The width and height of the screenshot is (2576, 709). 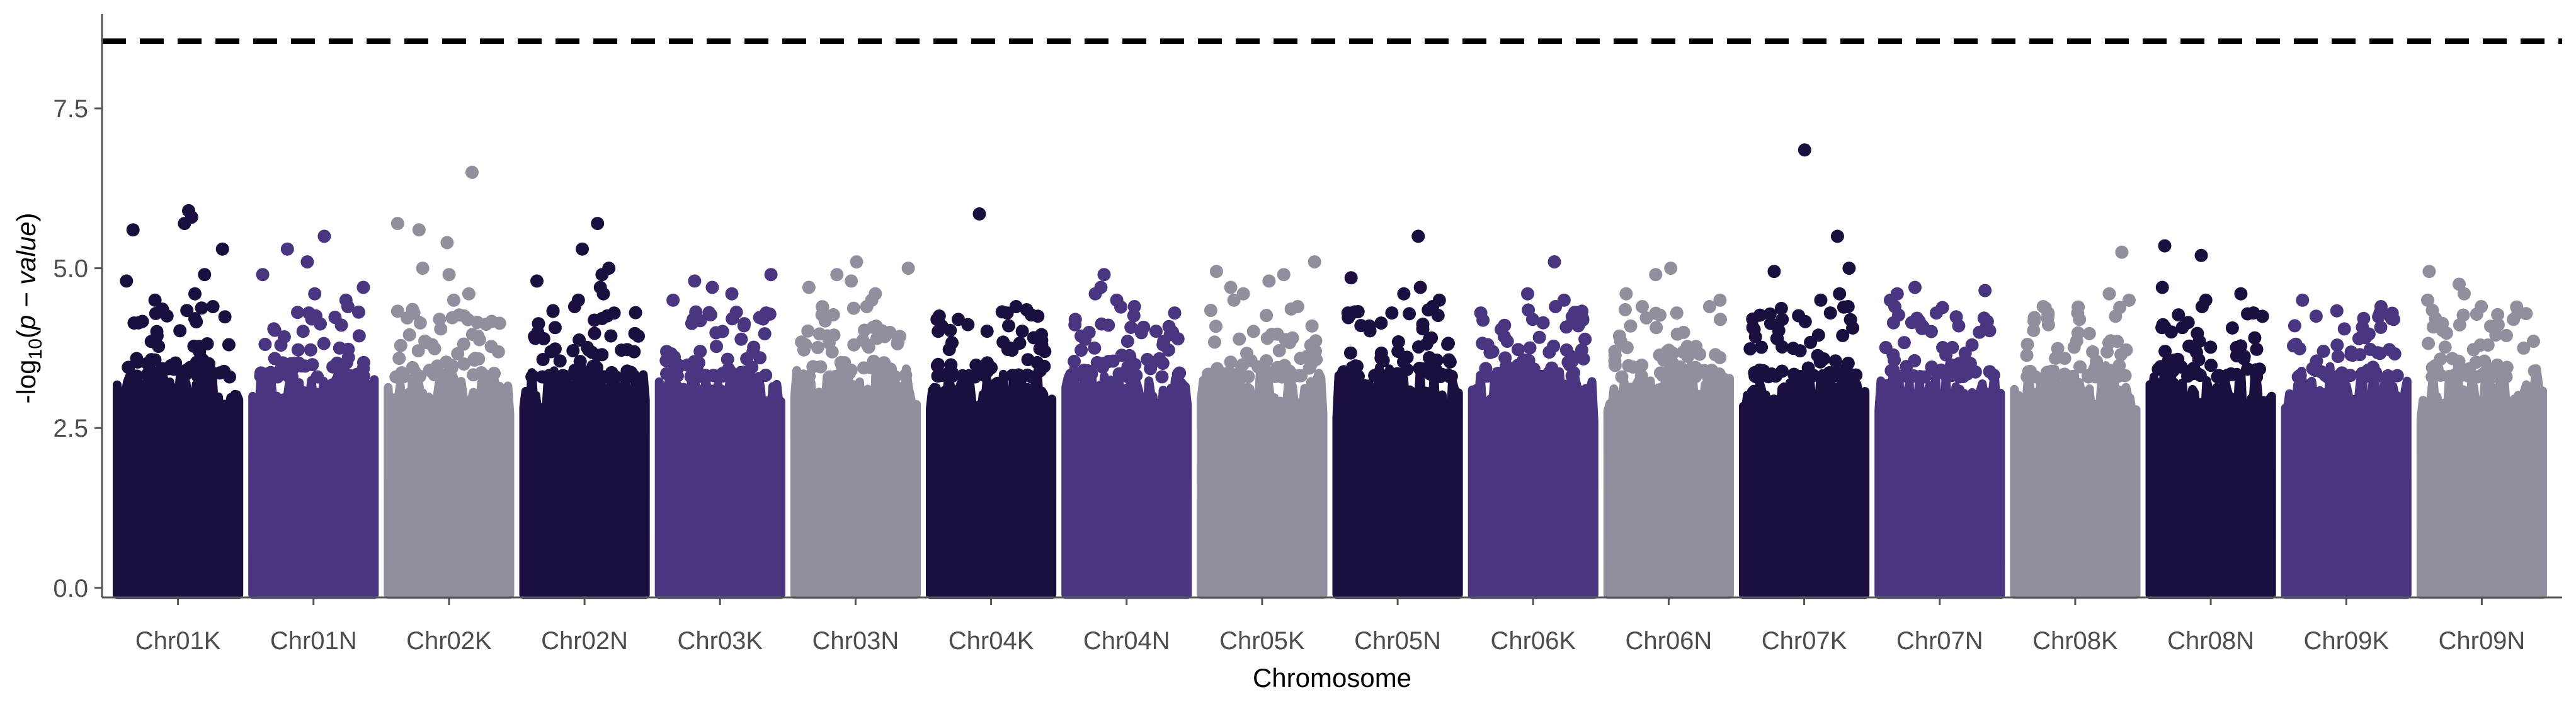 I want to click on chromosome-group-chr02n, so click(x=584, y=408).